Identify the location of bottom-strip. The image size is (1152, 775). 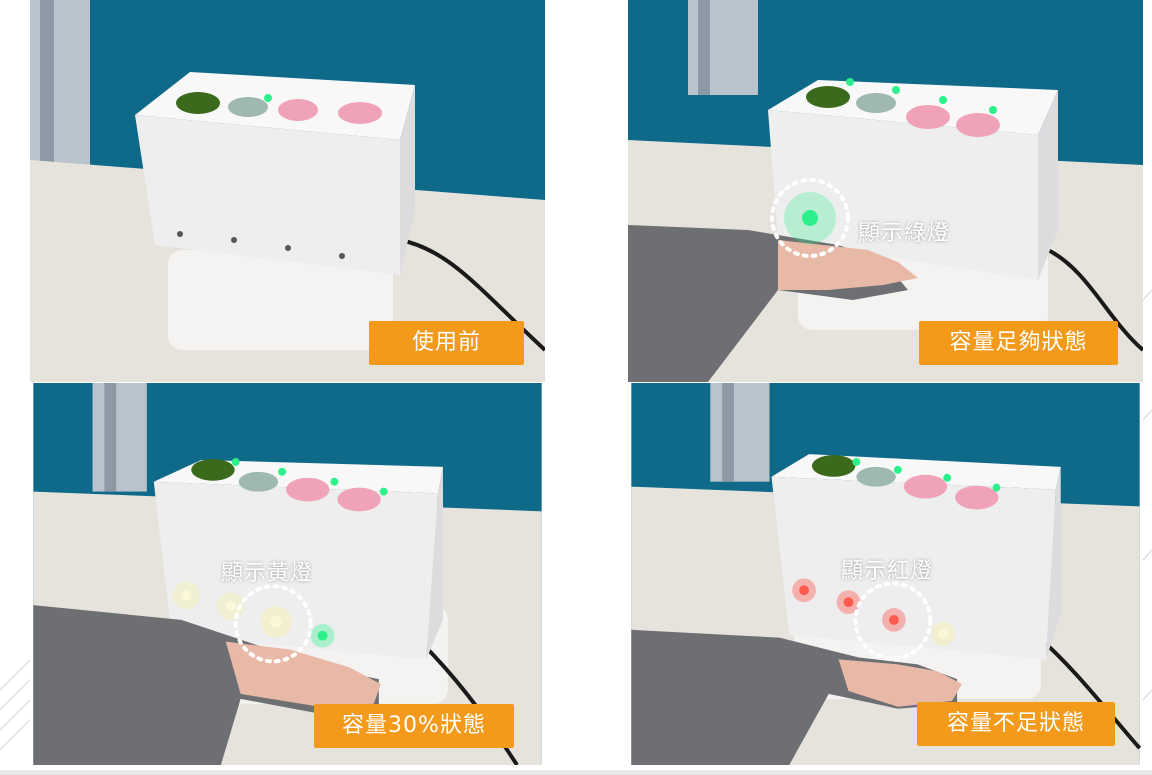
(576, 772).